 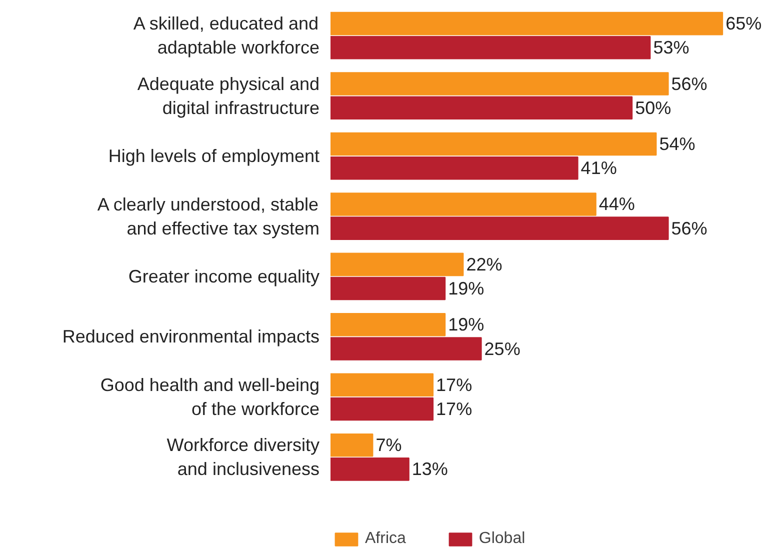 What do you see at coordinates (226, 36) in the screenshot?
I see `y-tick-label: A skilled, educated and adaptable workforce` at bounding box center [226, 36].